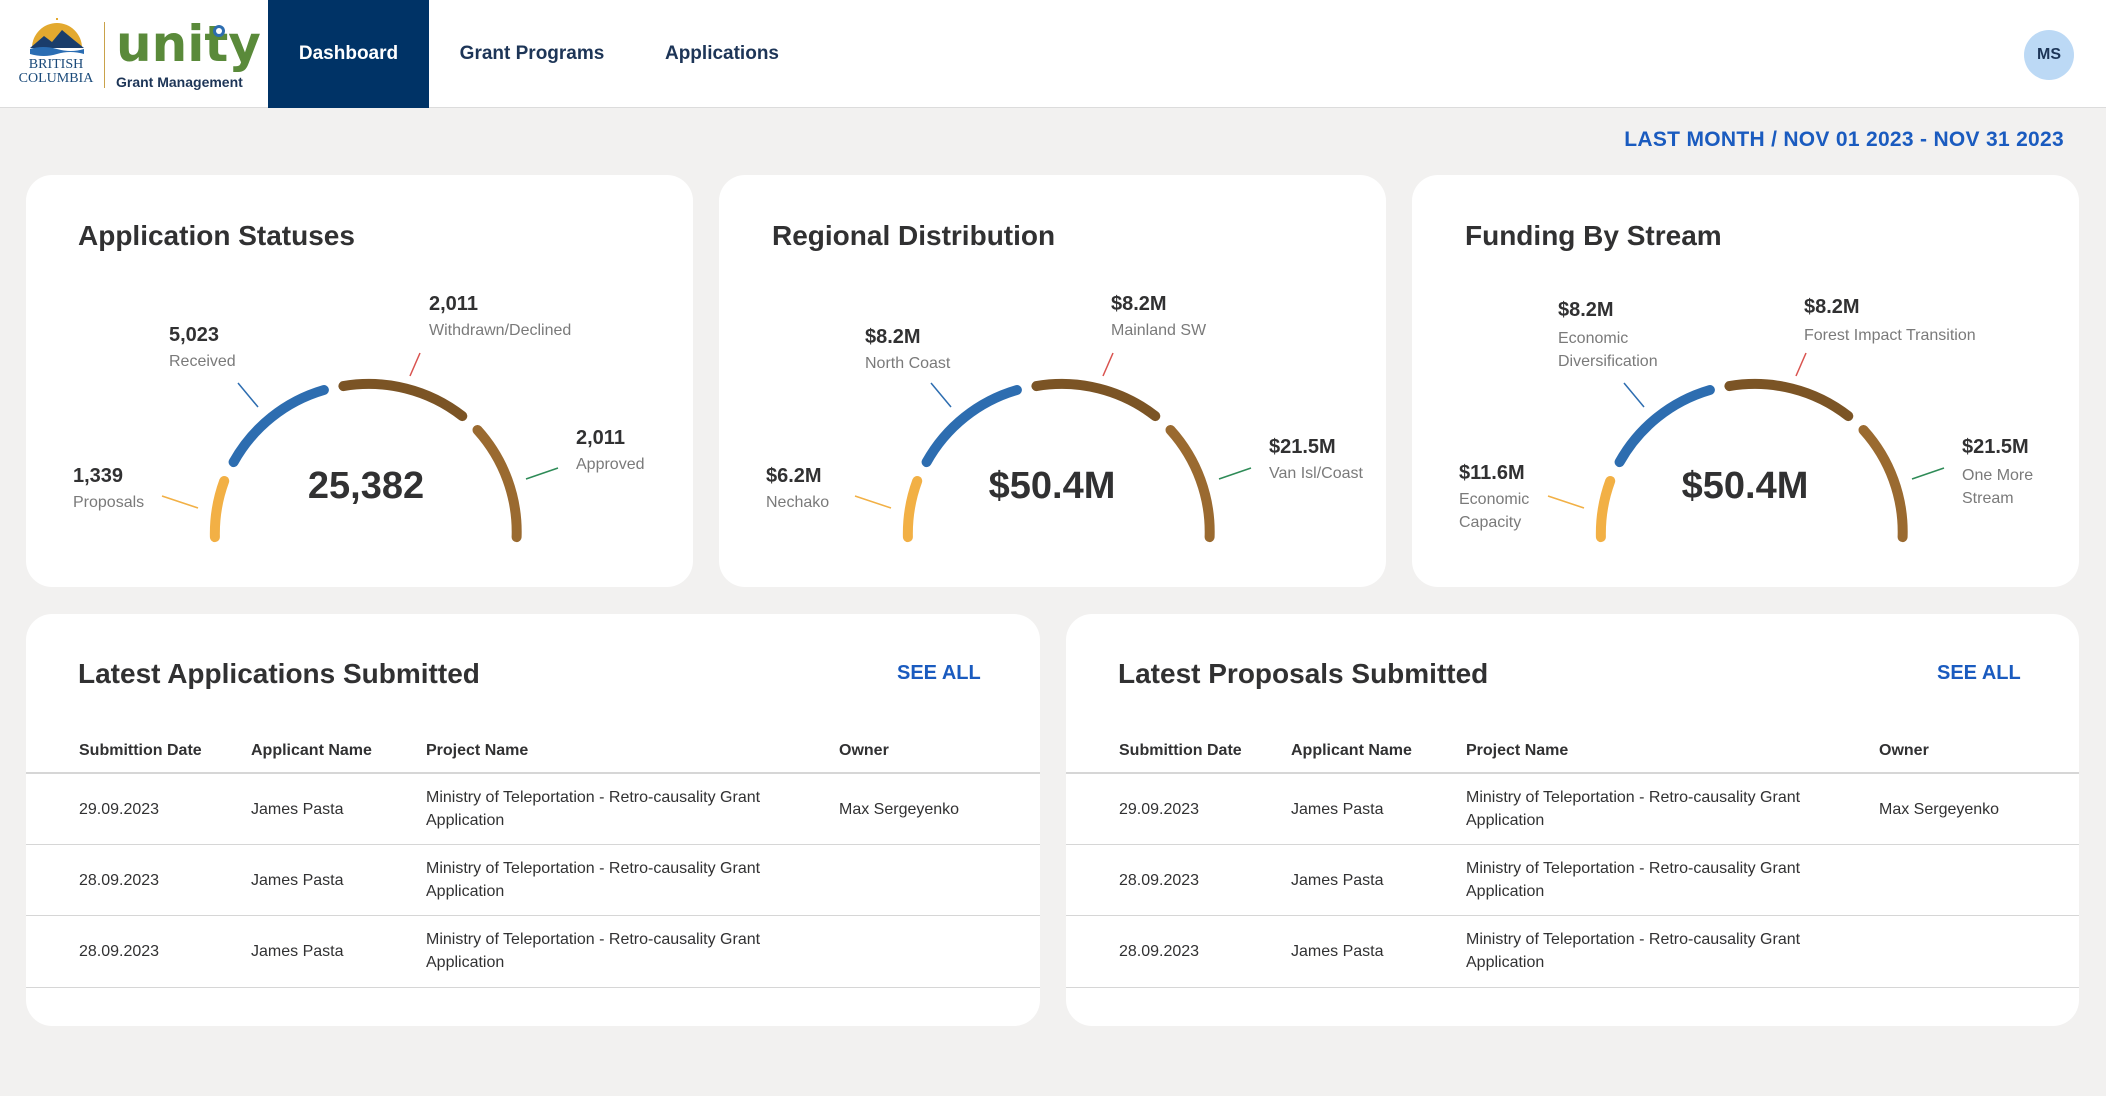 This screenshot has width=2106, height=1096. I want to click on gauge-segment-economic-diversification, so click(1664, 426).